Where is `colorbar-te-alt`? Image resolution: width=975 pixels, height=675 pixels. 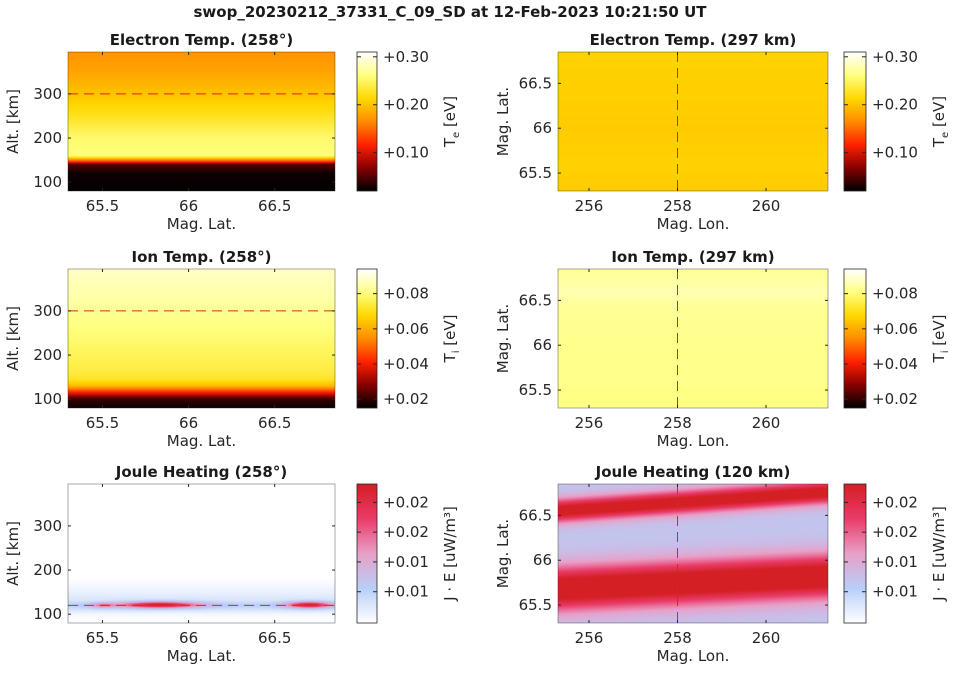
colorbar-te-alt is located at coordinates (367, 121).